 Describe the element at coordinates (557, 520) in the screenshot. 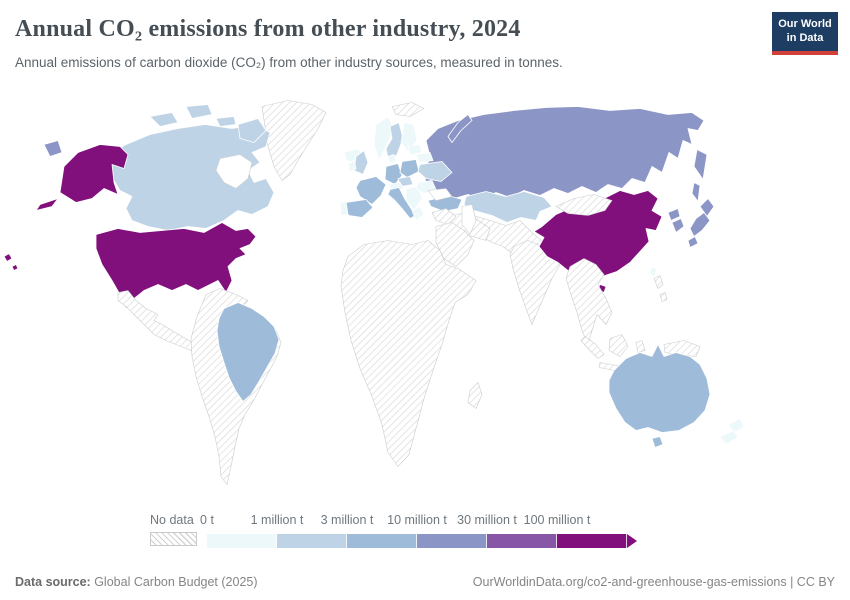

I see `legend-tick-5: 100 million t` at that location.